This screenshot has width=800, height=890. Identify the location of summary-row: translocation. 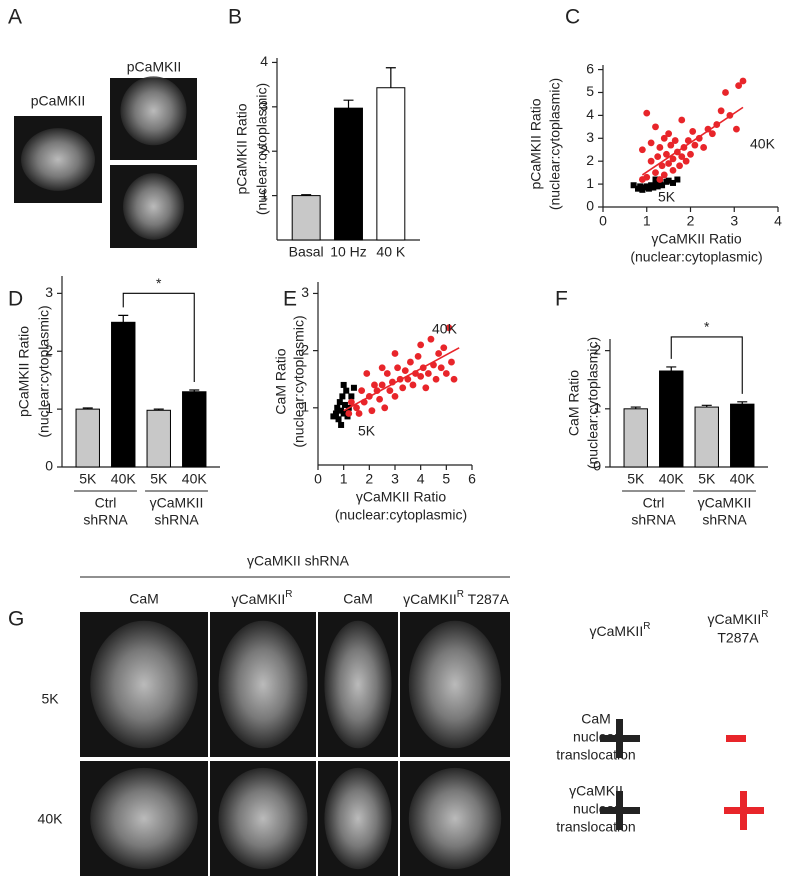
(595, 755).